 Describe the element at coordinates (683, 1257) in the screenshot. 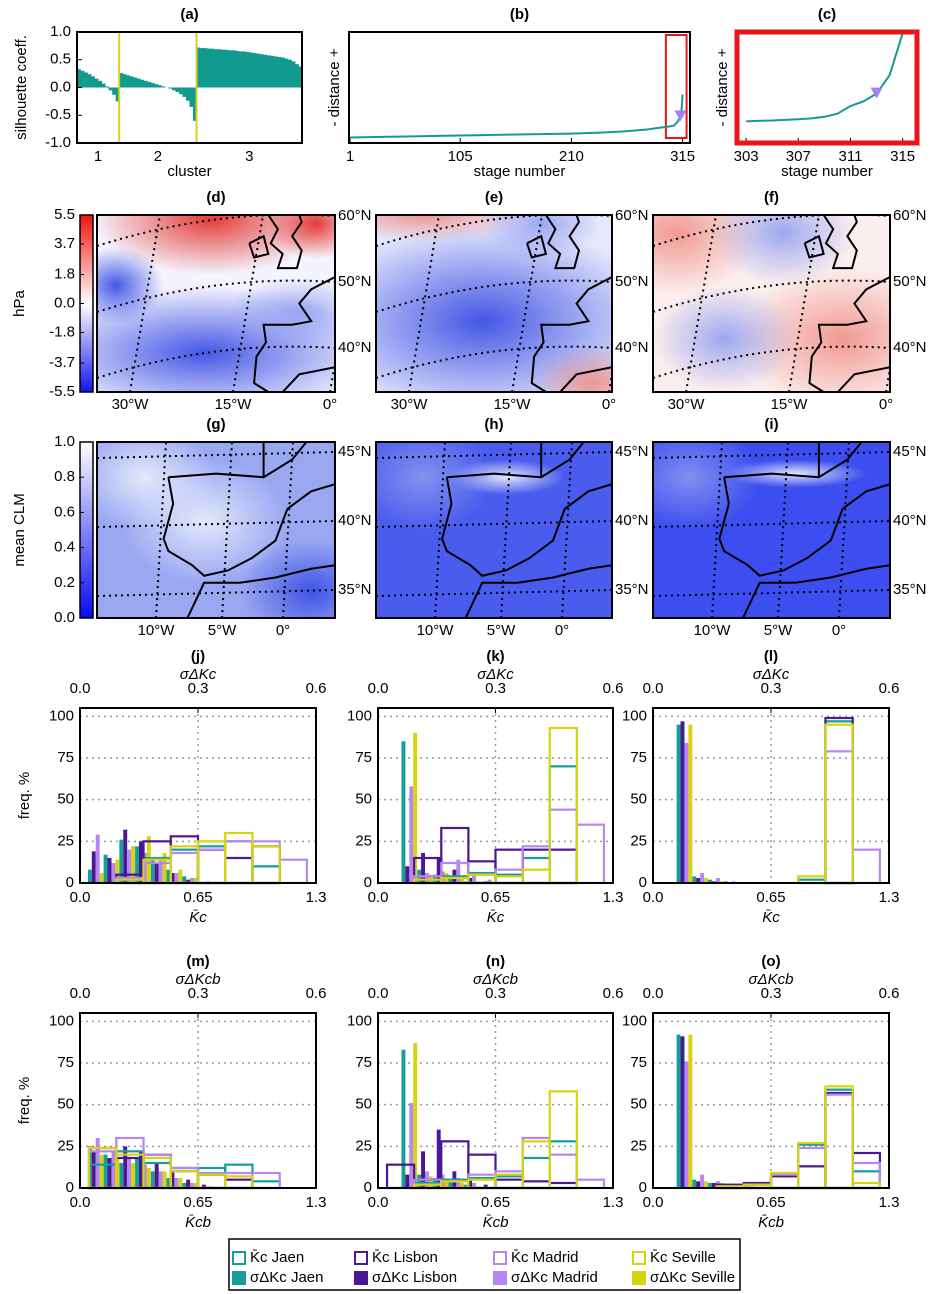

I see `legend-label: K̄c Seville` at that location.